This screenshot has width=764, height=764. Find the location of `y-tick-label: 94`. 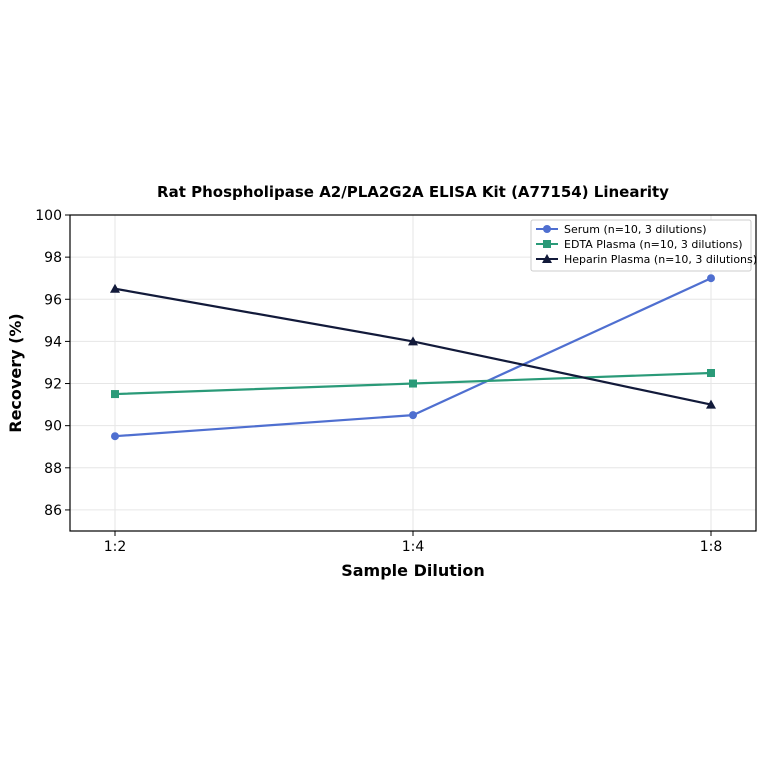

y-tick-label: 94 is located at coordinates (53, 342).